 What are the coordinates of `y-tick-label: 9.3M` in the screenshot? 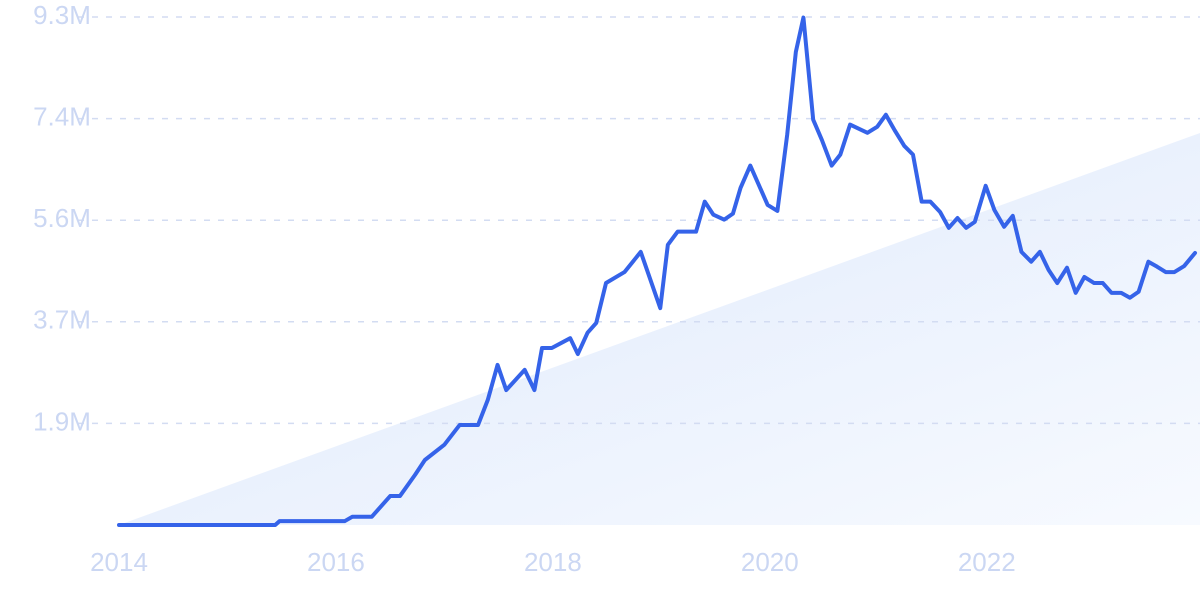 It's located at (62, 15).